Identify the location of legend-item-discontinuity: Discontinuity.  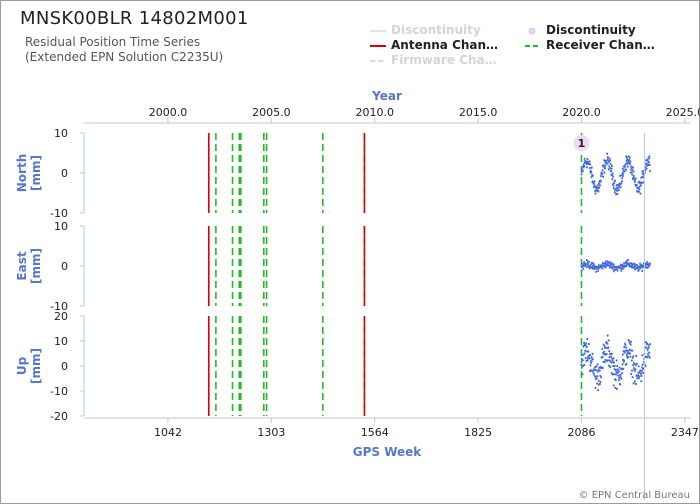
(591, 30).